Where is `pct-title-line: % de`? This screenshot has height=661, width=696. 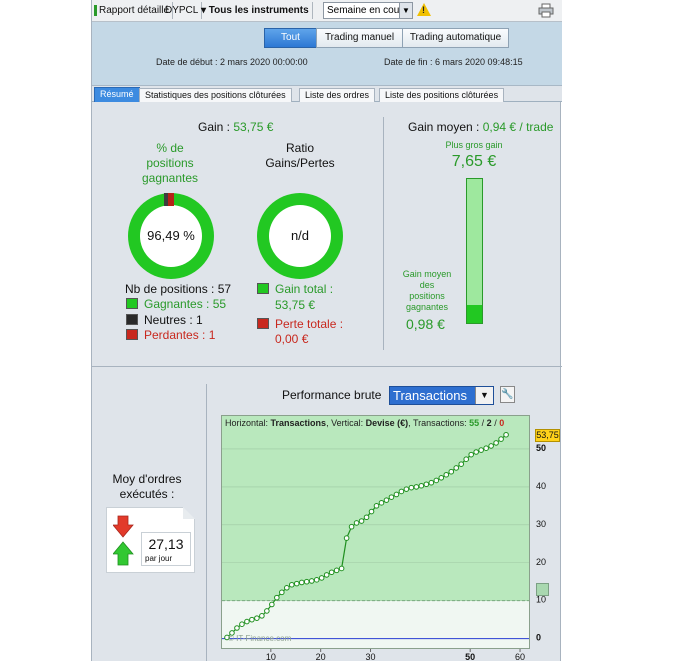
pct-title-line: % de is located at coordinates (170, 148).